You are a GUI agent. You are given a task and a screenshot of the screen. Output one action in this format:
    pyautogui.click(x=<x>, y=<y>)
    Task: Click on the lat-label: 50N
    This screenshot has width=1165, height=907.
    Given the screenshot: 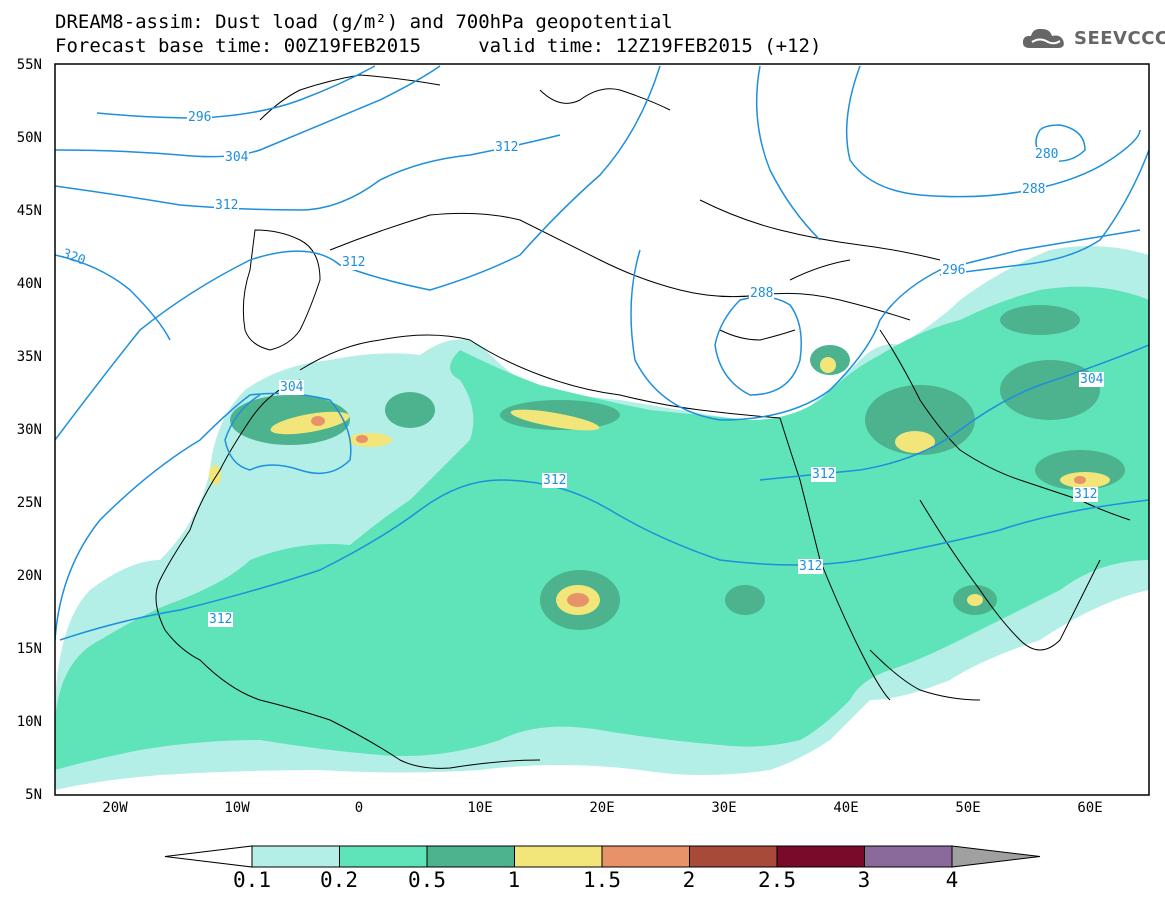 What is the action you would take?
    pyautogui.click(x=29, y=138)
    